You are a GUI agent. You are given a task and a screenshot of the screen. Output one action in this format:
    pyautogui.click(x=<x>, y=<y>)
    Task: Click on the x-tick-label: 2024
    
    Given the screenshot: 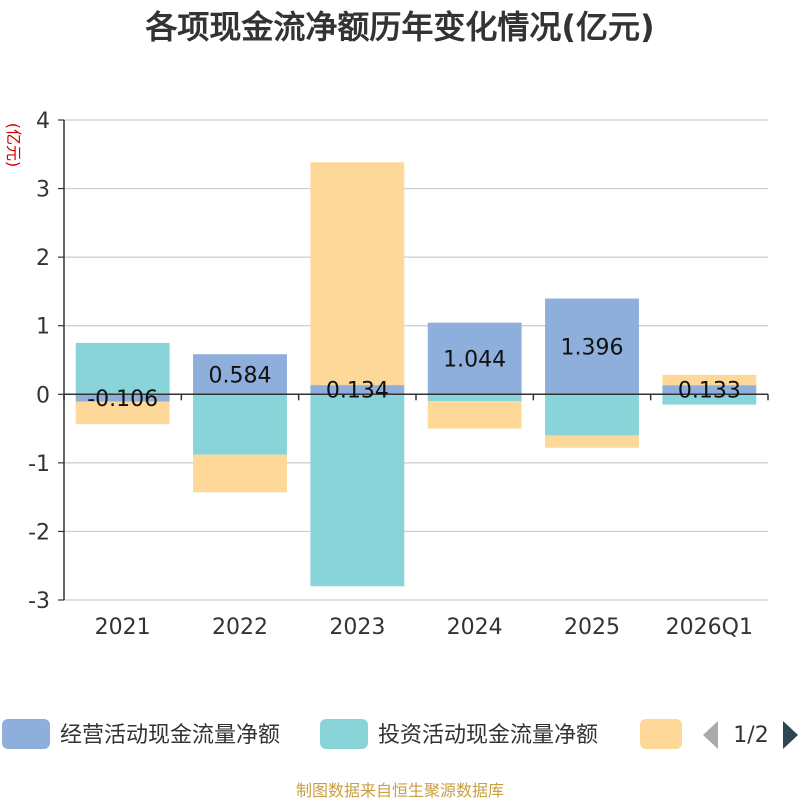 What is the action you would take?
    pyautogui.click(x=475, y=627)
    